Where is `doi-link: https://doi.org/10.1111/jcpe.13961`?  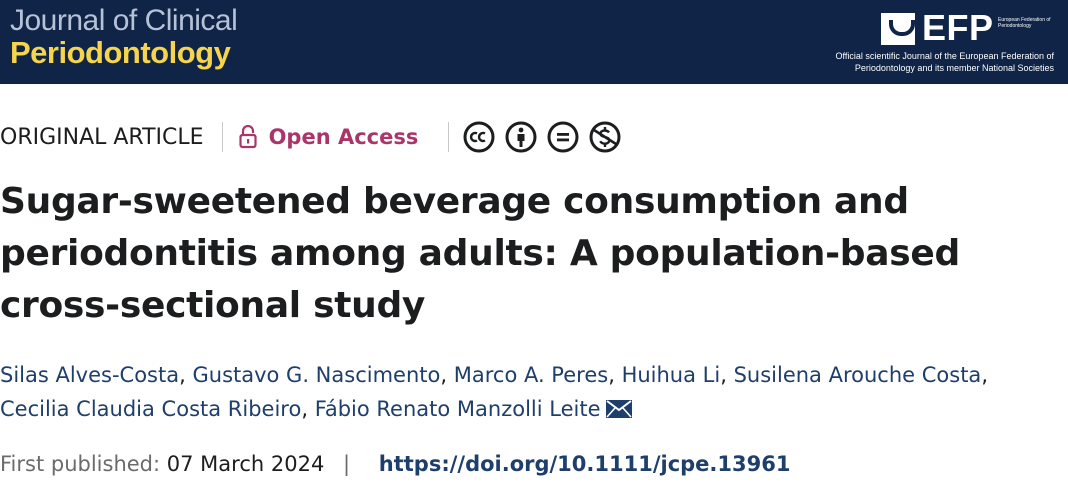
doi-link: https://doi.org/10.1111/jcpe.13961 is located at coordinates (584, 464).